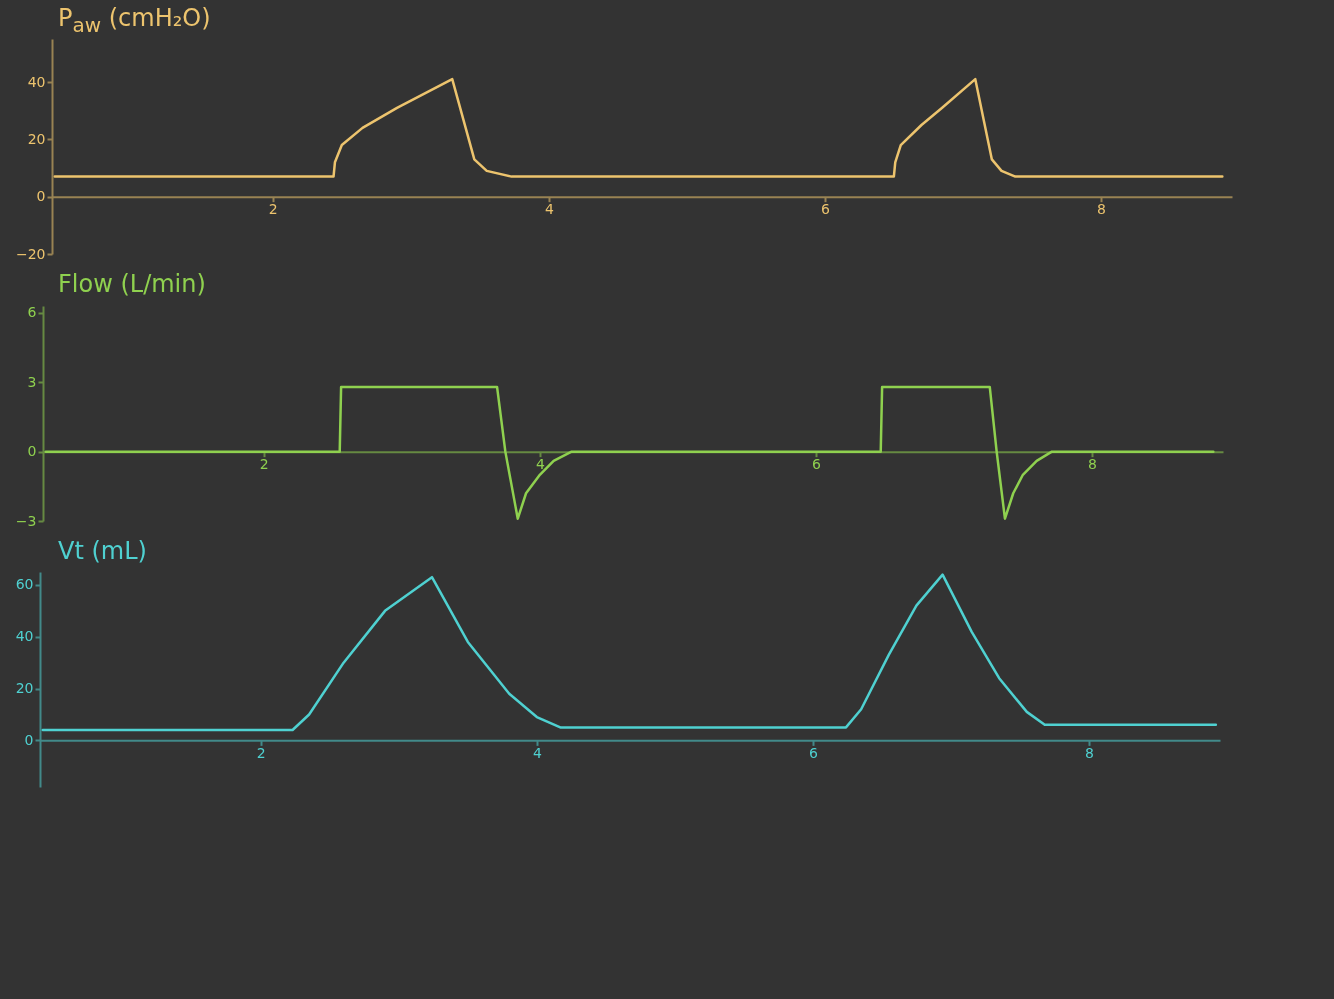 Image resolution: width=1334 pixels, height=999 pixels. I want to click on y-tick-label: 6, so click(32, 312).